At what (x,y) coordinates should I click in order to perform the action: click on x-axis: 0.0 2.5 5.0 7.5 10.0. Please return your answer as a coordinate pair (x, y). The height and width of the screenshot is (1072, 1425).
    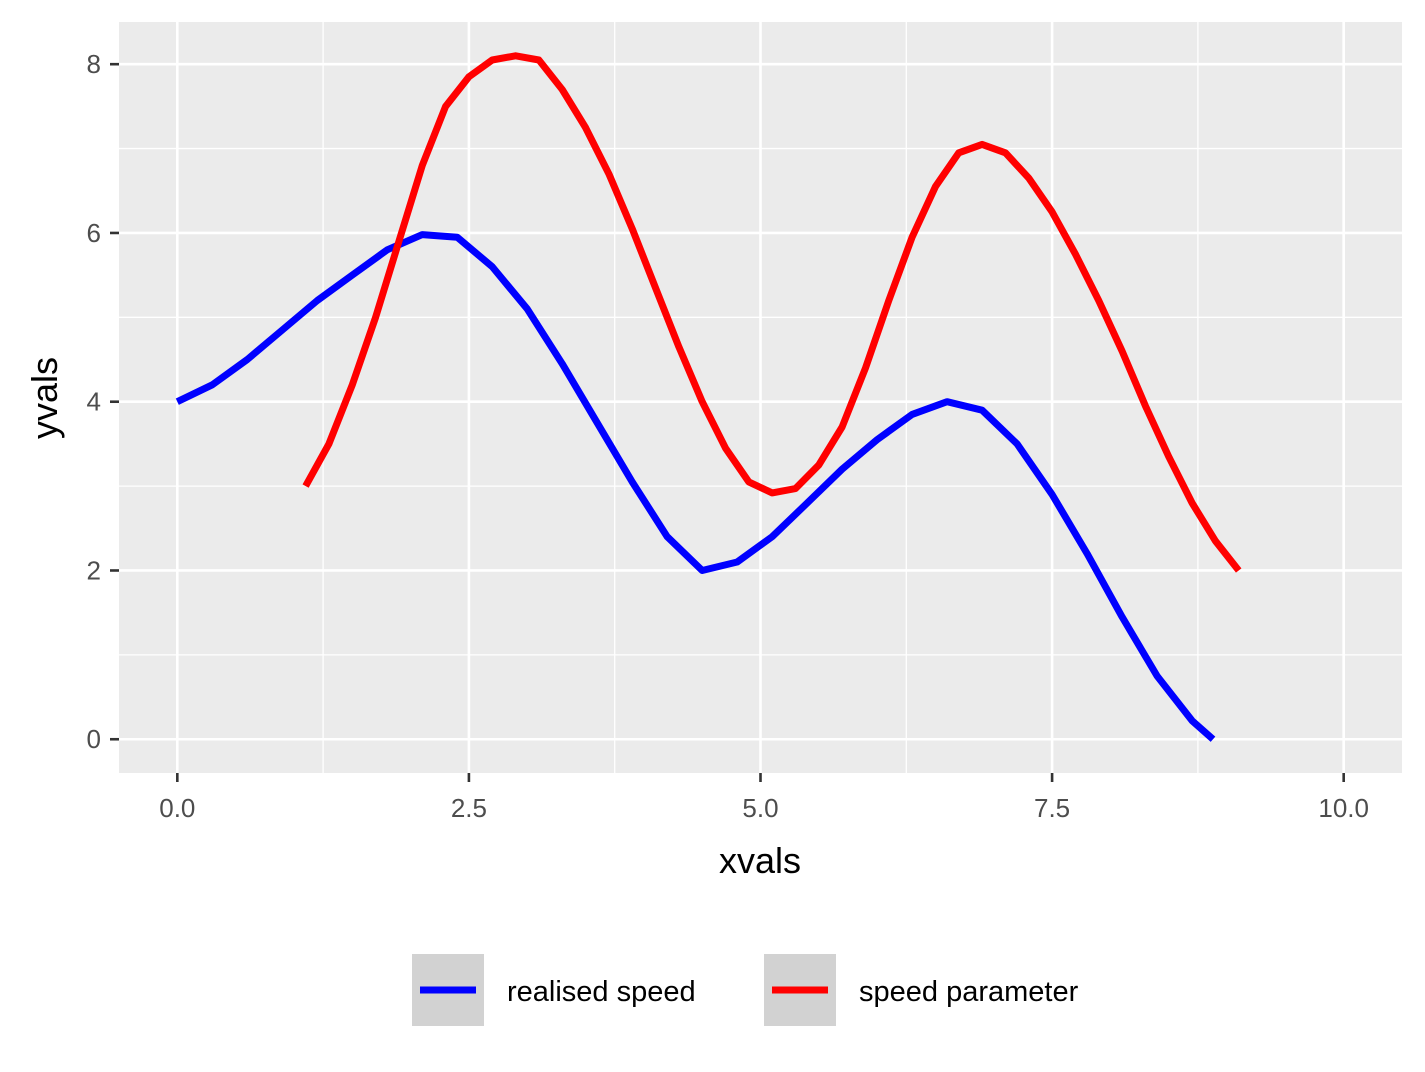
    Looking at the image, I should click on (764, 798).